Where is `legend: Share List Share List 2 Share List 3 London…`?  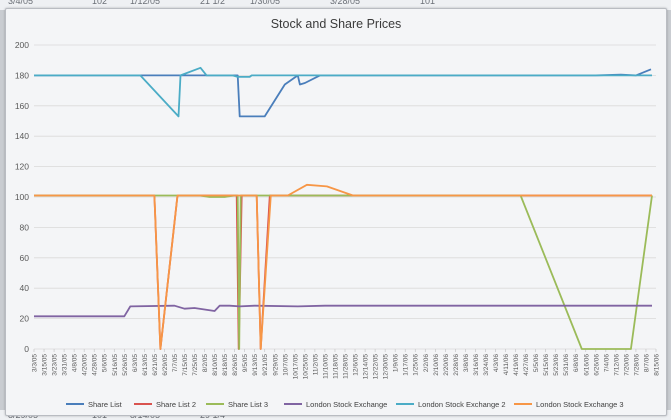 legend: Share List Share List 2 Share List 3 London… is located at coordinates (345, 404).